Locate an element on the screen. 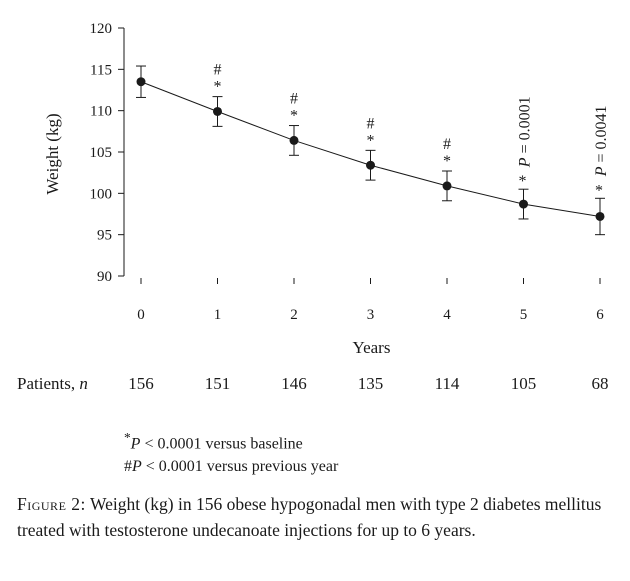  y-tick-label: 105 is located at coordinates (101, 153).